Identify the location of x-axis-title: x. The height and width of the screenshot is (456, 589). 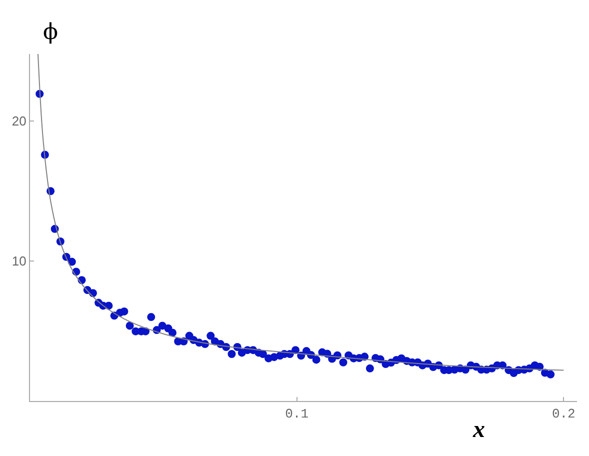
(478, 430).